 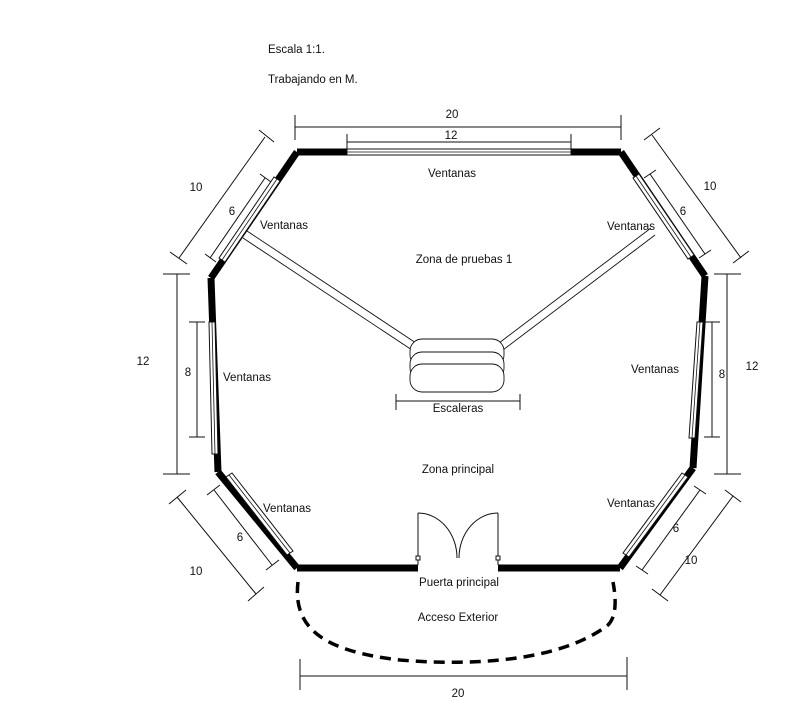 I want to click on dim-top-window, so click(x=459, y=142).